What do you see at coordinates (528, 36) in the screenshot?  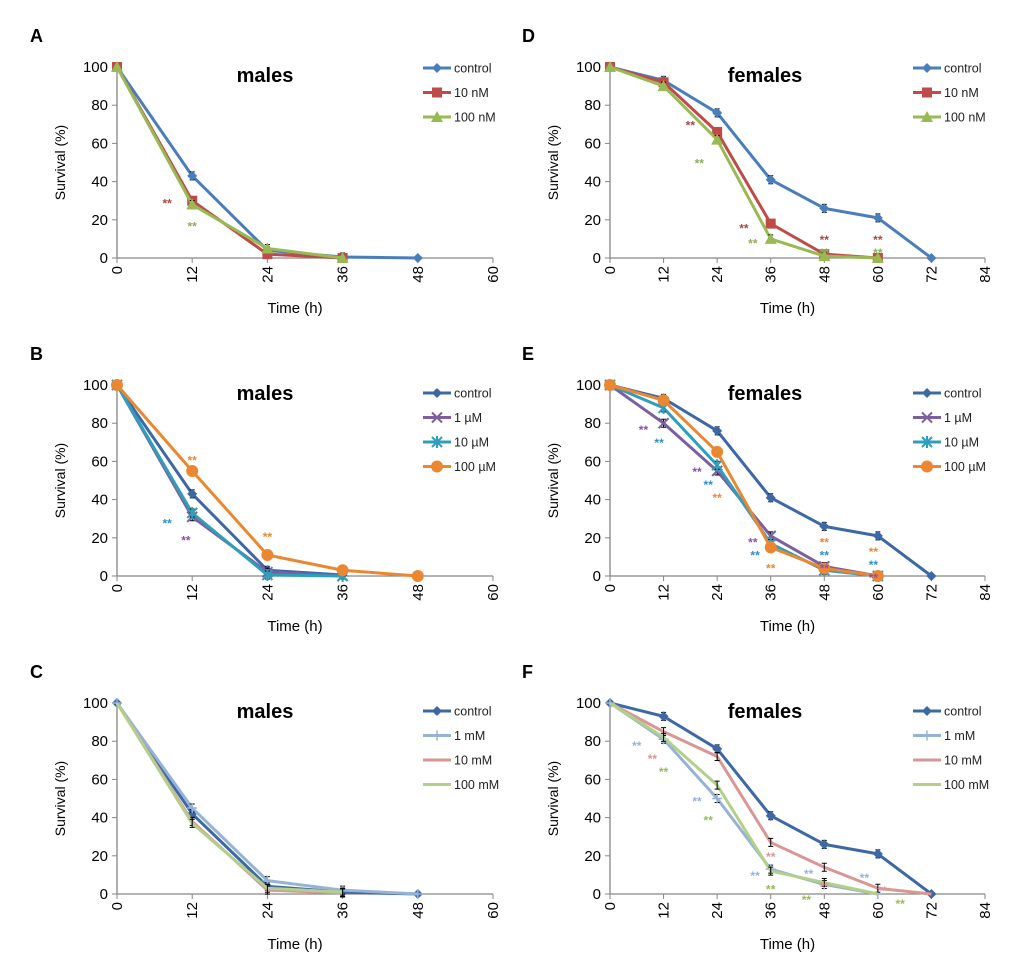 I see `panel-label: D` at bounding box center [528, 36].